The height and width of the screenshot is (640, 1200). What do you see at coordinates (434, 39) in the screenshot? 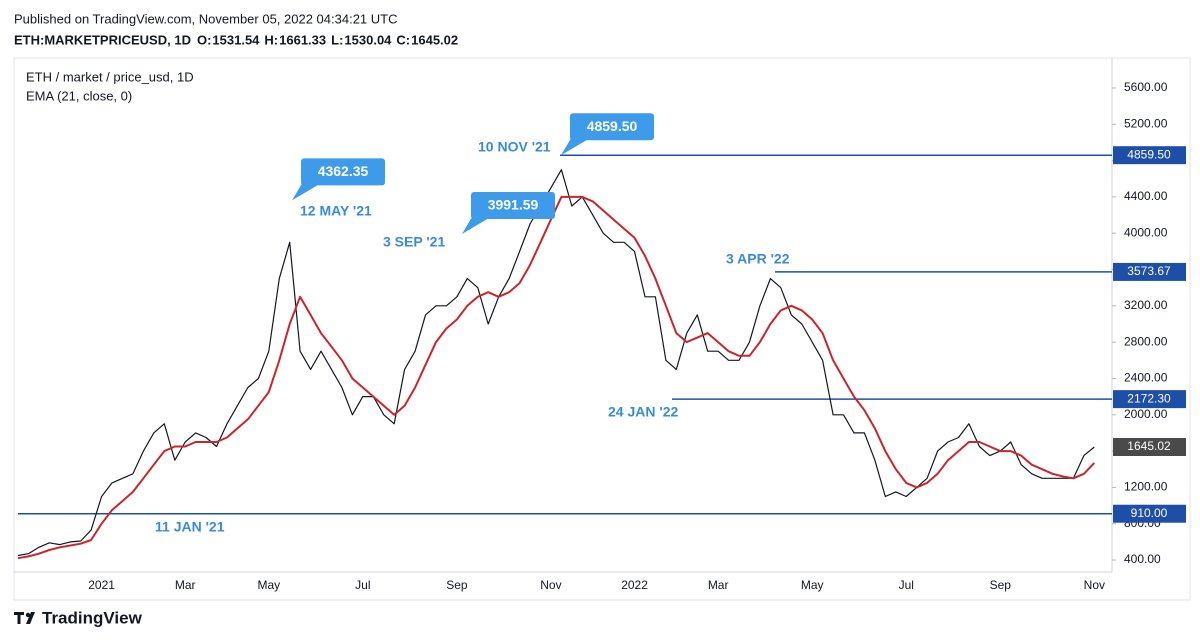
I see `ohlc-value: 1645.02` at bounding box center [434, 39].